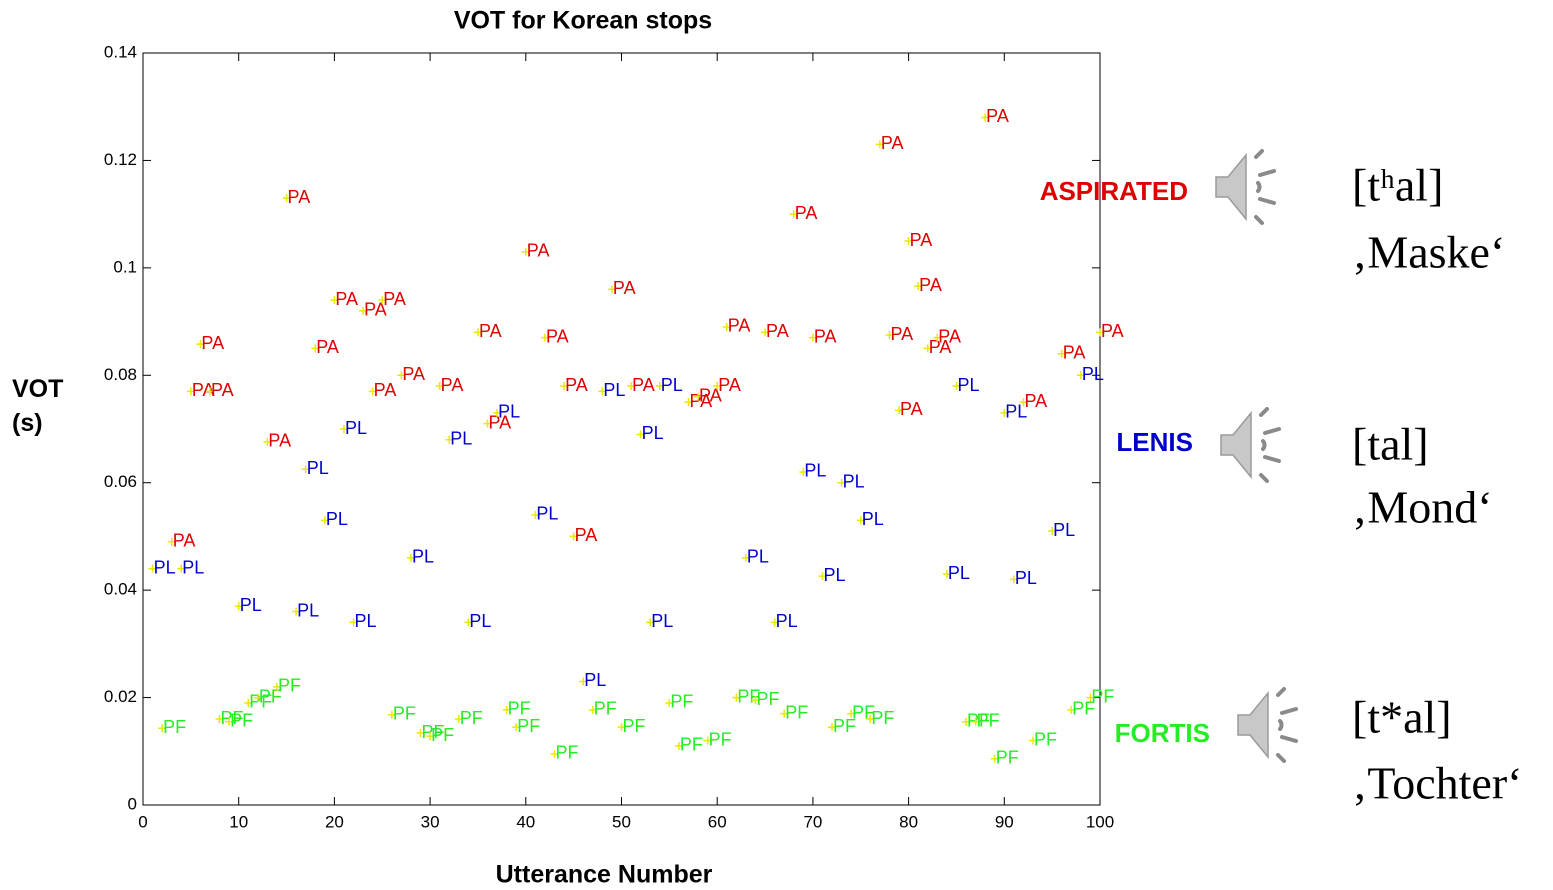  What do you see at coordinates (430, 821) in the screenshot?
I see `x-tick-label: 30` at bounding box center [430, 821].